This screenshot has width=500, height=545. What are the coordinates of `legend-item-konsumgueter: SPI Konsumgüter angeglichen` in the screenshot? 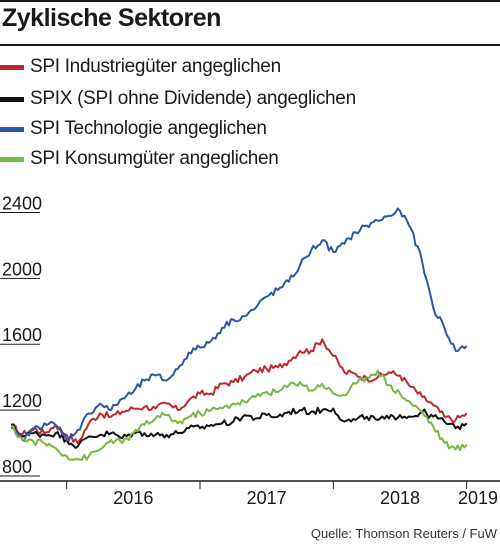 It's located at (139, 159).